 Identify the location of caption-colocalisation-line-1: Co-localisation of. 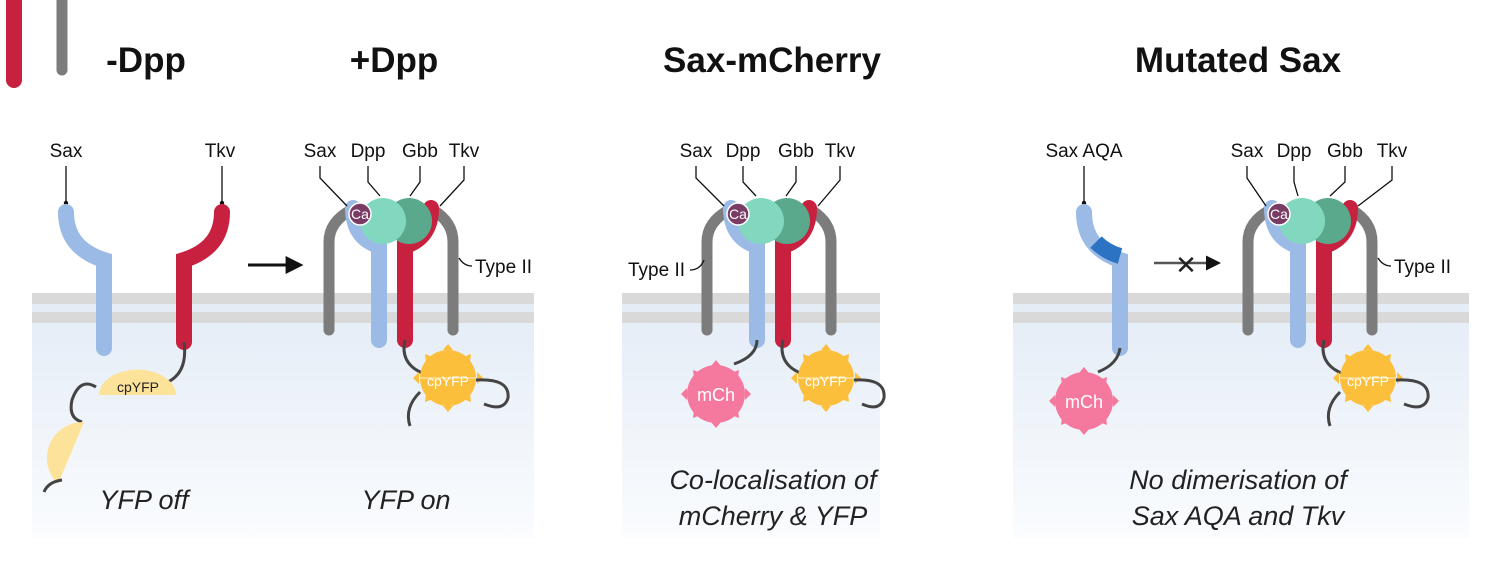
(774, 480).